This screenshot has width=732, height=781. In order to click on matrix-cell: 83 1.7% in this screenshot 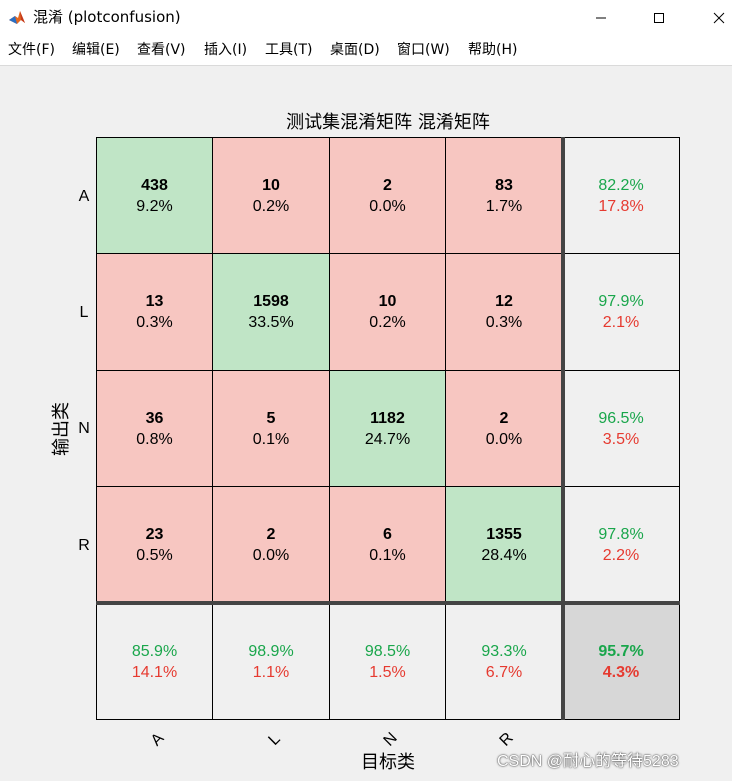, I will do `click(504, 195)`.